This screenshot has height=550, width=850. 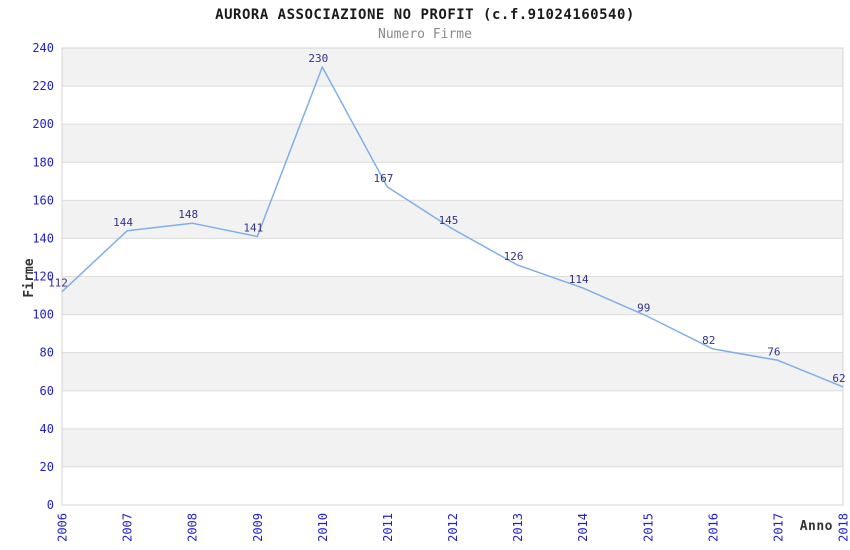 I want to click on data-label: 148, so click(x=188, y=214).